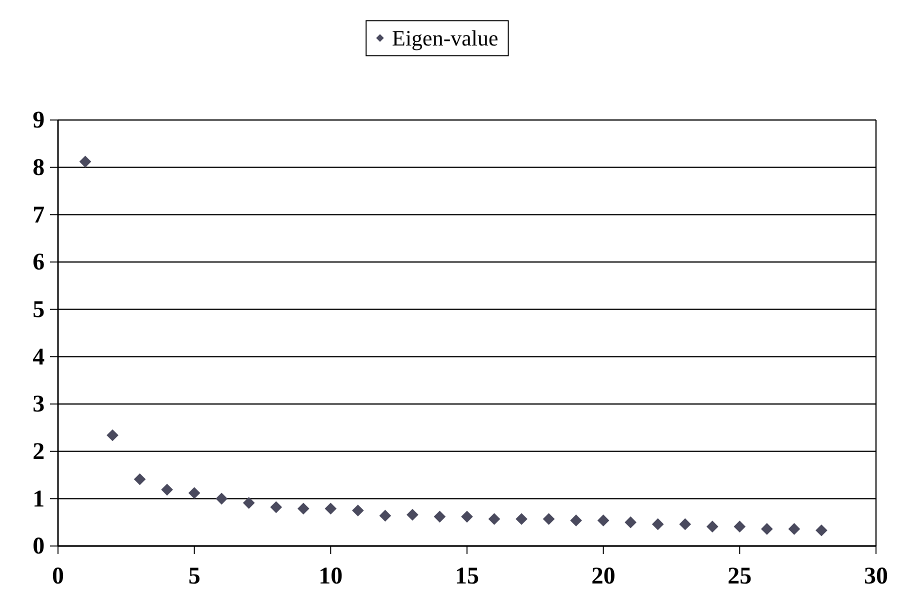 The height and width of the screenshot is (612, 897). I want to click on y-tick-label: 8, so click(38, 168).